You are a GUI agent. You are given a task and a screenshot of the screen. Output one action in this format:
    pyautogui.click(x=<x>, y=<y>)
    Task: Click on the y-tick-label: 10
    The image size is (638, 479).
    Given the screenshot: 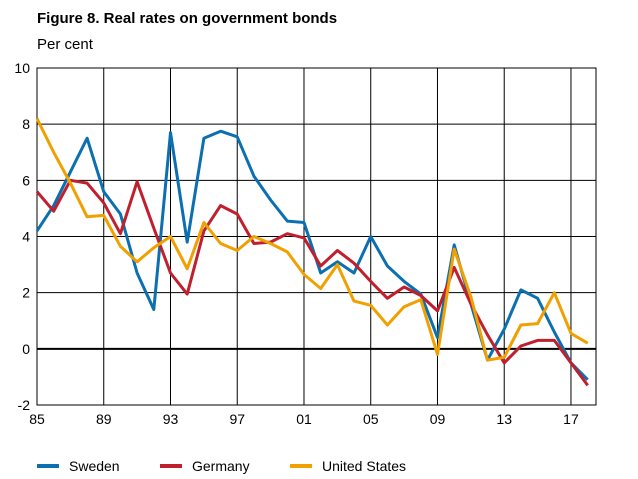 What is the action you would take?
    pyautogui.click(x=22, y=68)
    